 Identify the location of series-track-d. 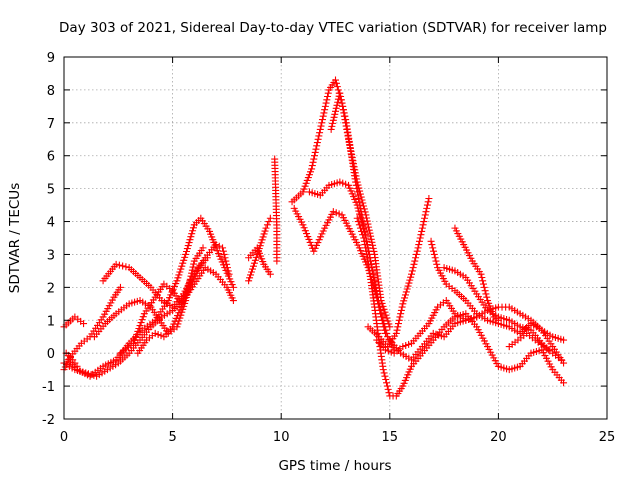
(150, 297).